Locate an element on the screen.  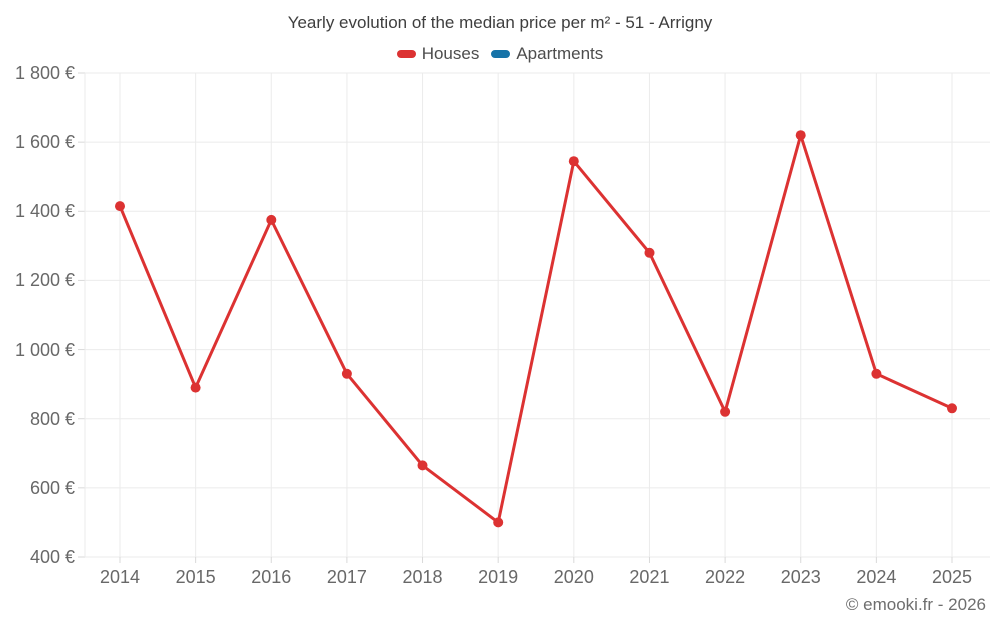
x-tick-label: 2016 is located at coordinates (271, 577).